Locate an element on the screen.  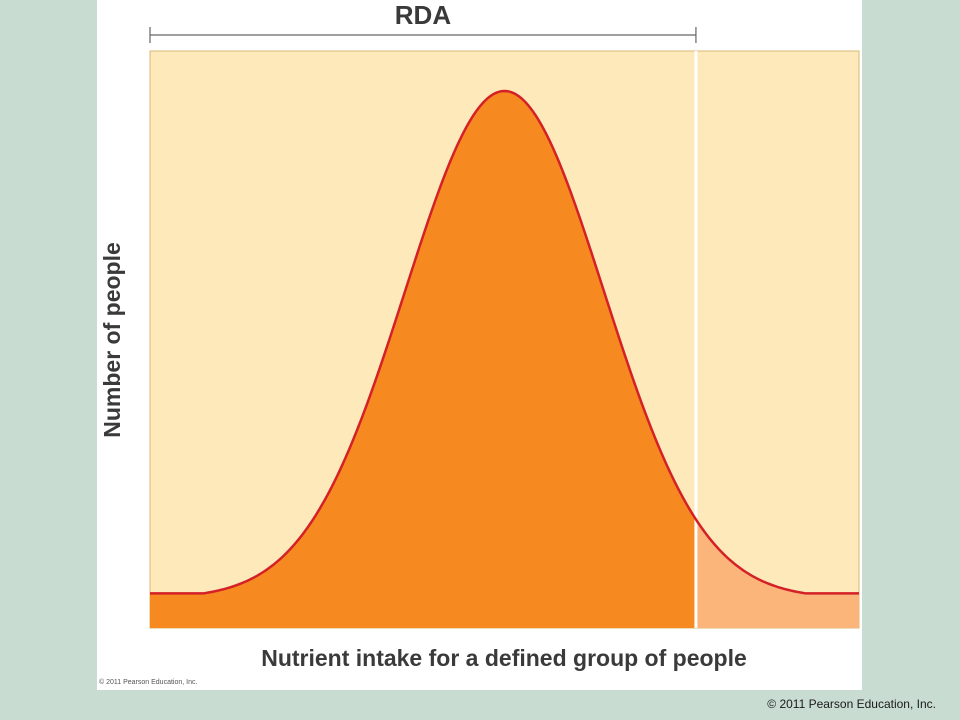
y-axis-label: Number of people is located at coordinates (112, 340).